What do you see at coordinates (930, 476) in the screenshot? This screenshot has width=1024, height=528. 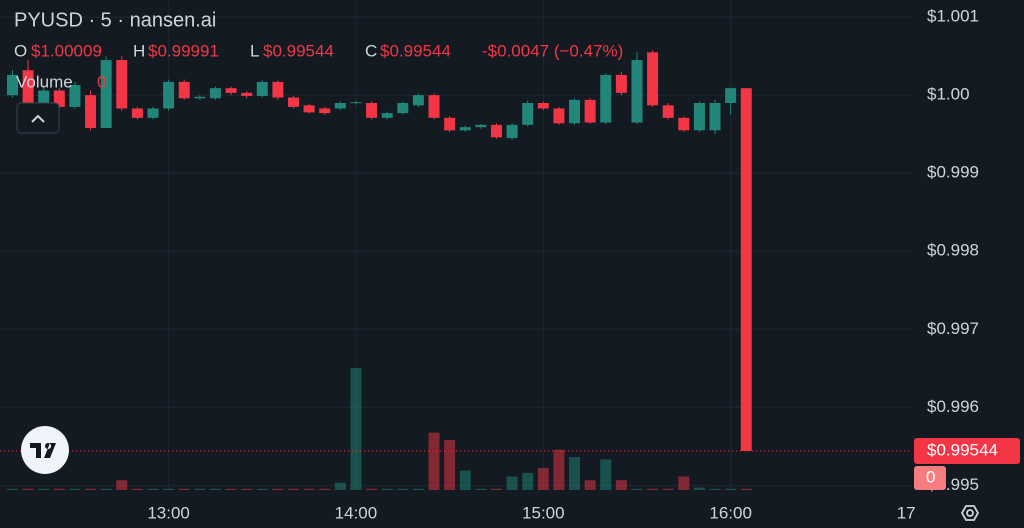 I see `volume-tag-label: 0` at bounding box center [930, 476].